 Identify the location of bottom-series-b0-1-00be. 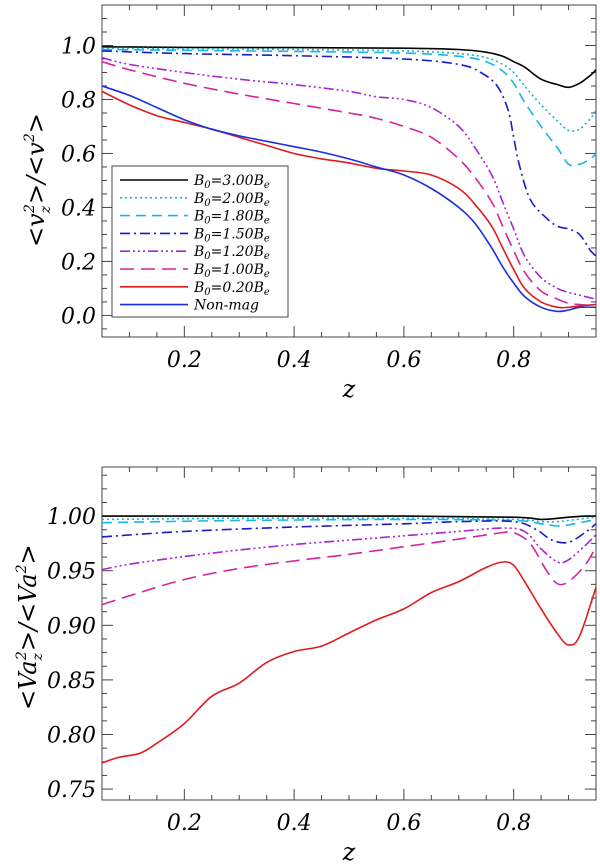
(349, 568).